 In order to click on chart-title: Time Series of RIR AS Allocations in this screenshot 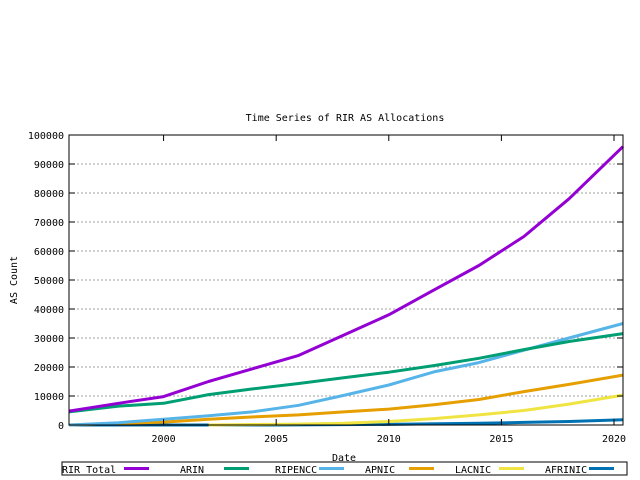, I will do `click(345, 118)`.